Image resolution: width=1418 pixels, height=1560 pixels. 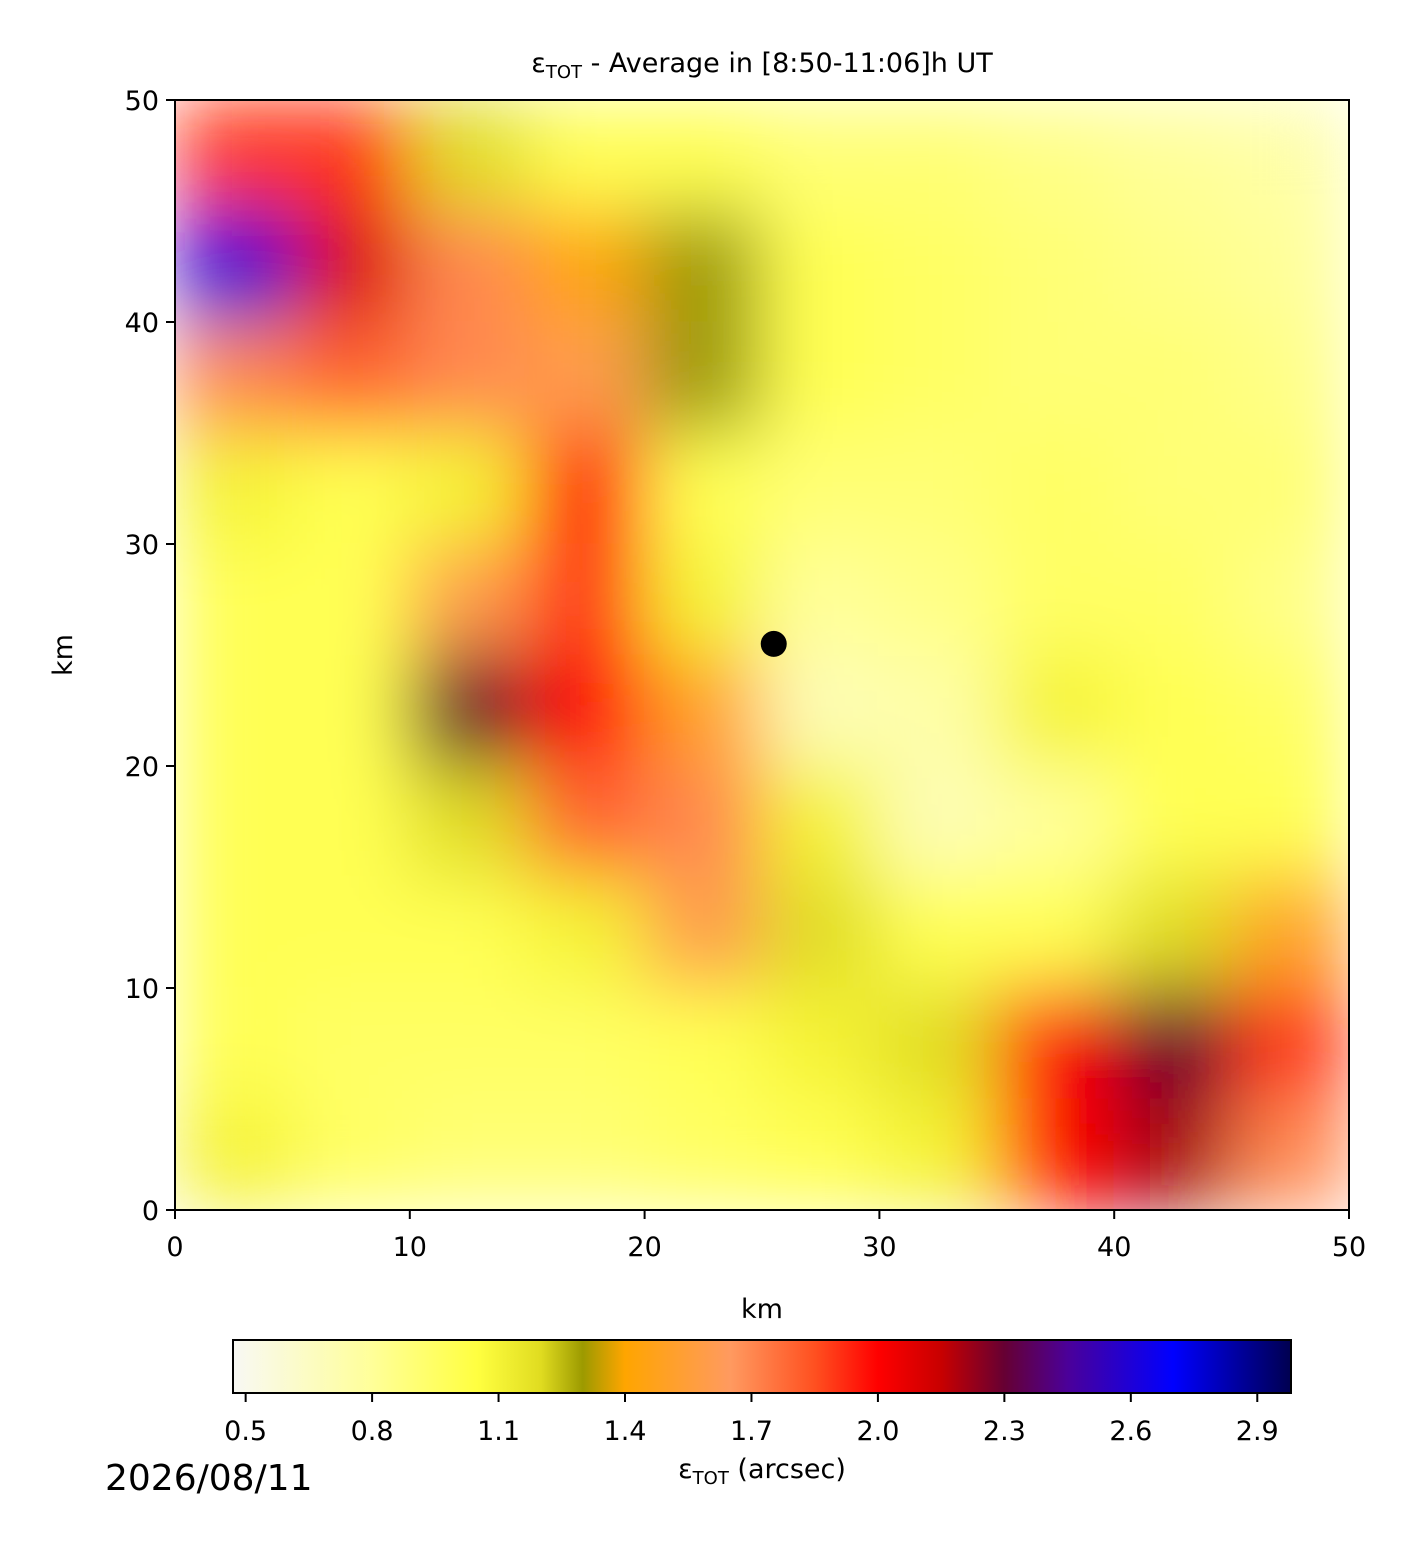 I want to click on chart-title: εTOT - Average in [8:50-11:06]h UT, so click(x=762, y=65).